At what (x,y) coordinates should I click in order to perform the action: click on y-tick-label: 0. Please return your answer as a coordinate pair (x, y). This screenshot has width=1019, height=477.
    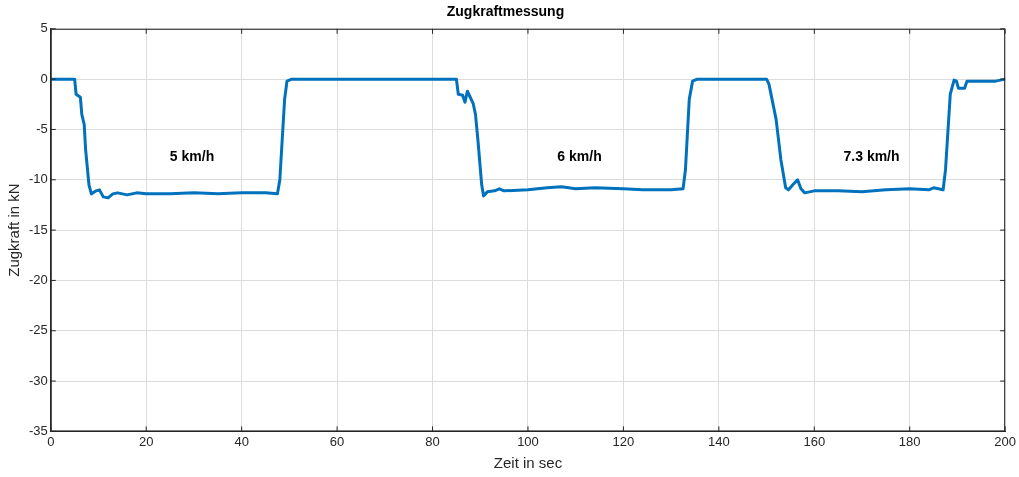
    Looking at the image, I should click on (44, 78).